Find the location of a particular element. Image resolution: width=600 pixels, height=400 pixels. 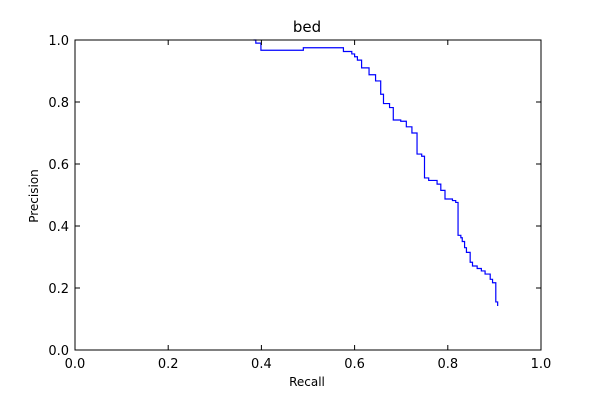

x-tick-label: 1.0 is located at coordinates (541, 364).